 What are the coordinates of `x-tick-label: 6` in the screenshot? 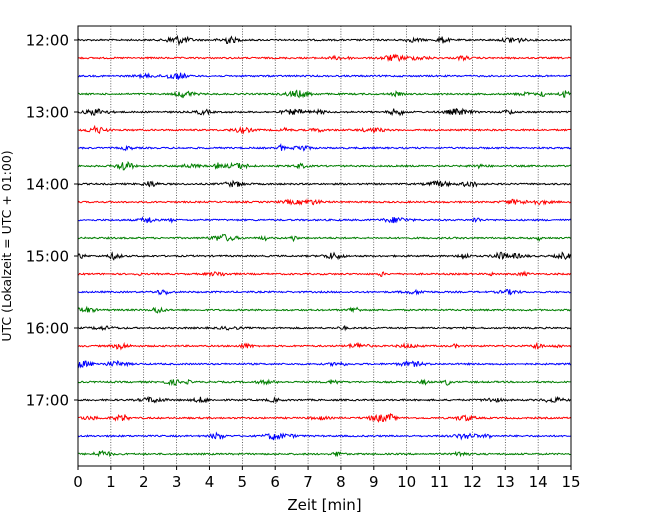 It's located at (275, 482).